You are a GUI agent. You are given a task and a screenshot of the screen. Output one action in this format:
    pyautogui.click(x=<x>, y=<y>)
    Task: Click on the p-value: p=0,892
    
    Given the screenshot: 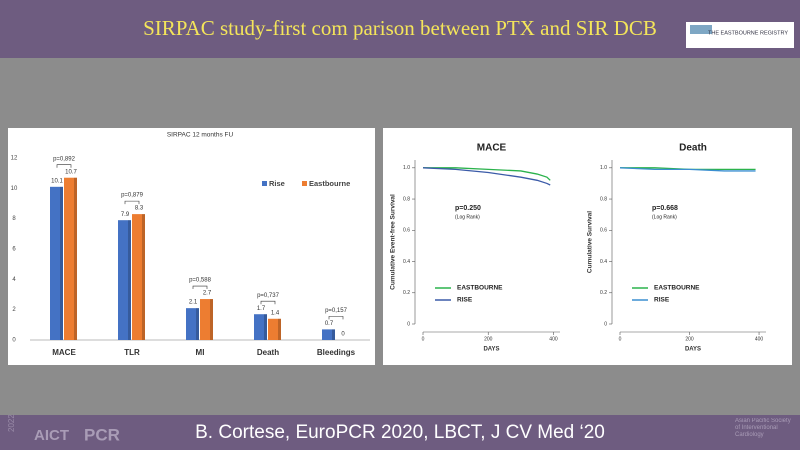 What is the action you would take?
    pyautogui.click(x=64, y=159)
    